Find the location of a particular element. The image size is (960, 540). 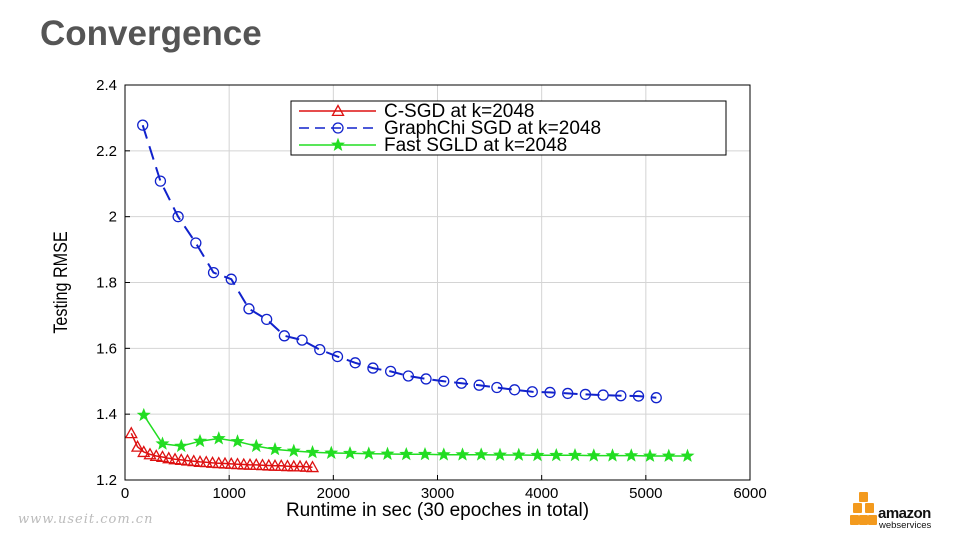

x-tick-label: 4000 is located at coordinates (541, 493).